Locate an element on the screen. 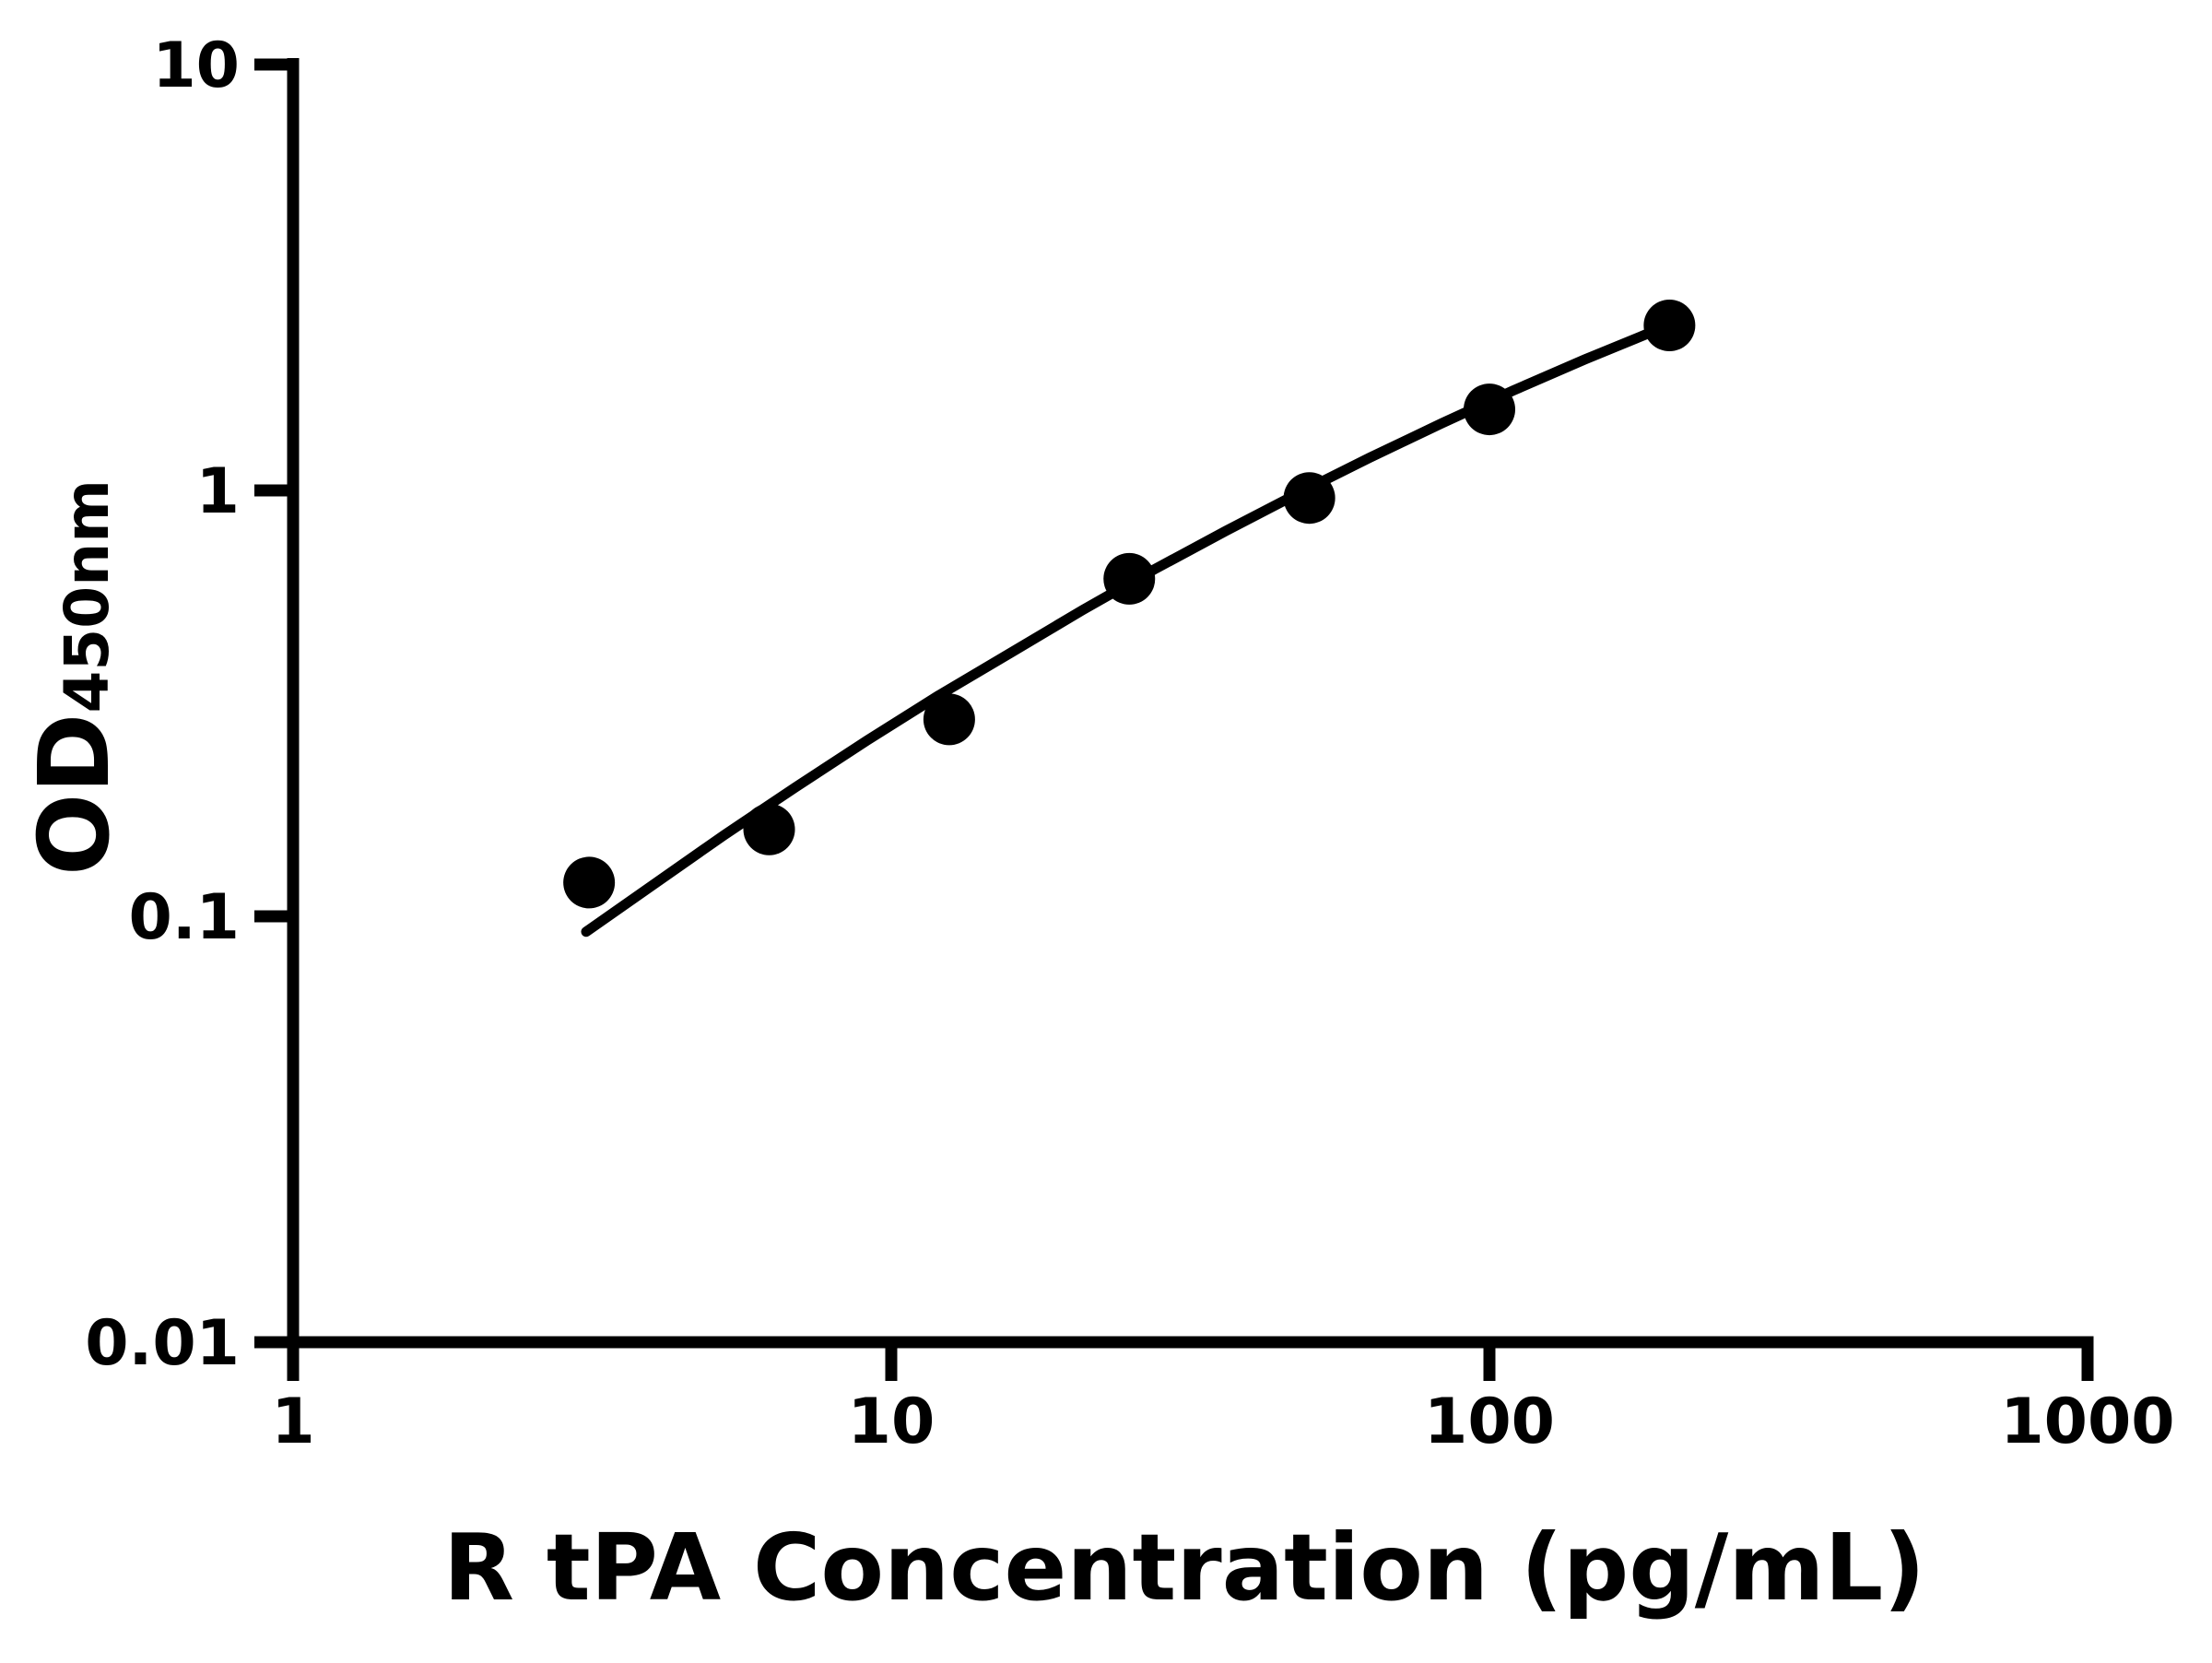  y-tick-label: 0.1 is located at coordinates (184, 917).